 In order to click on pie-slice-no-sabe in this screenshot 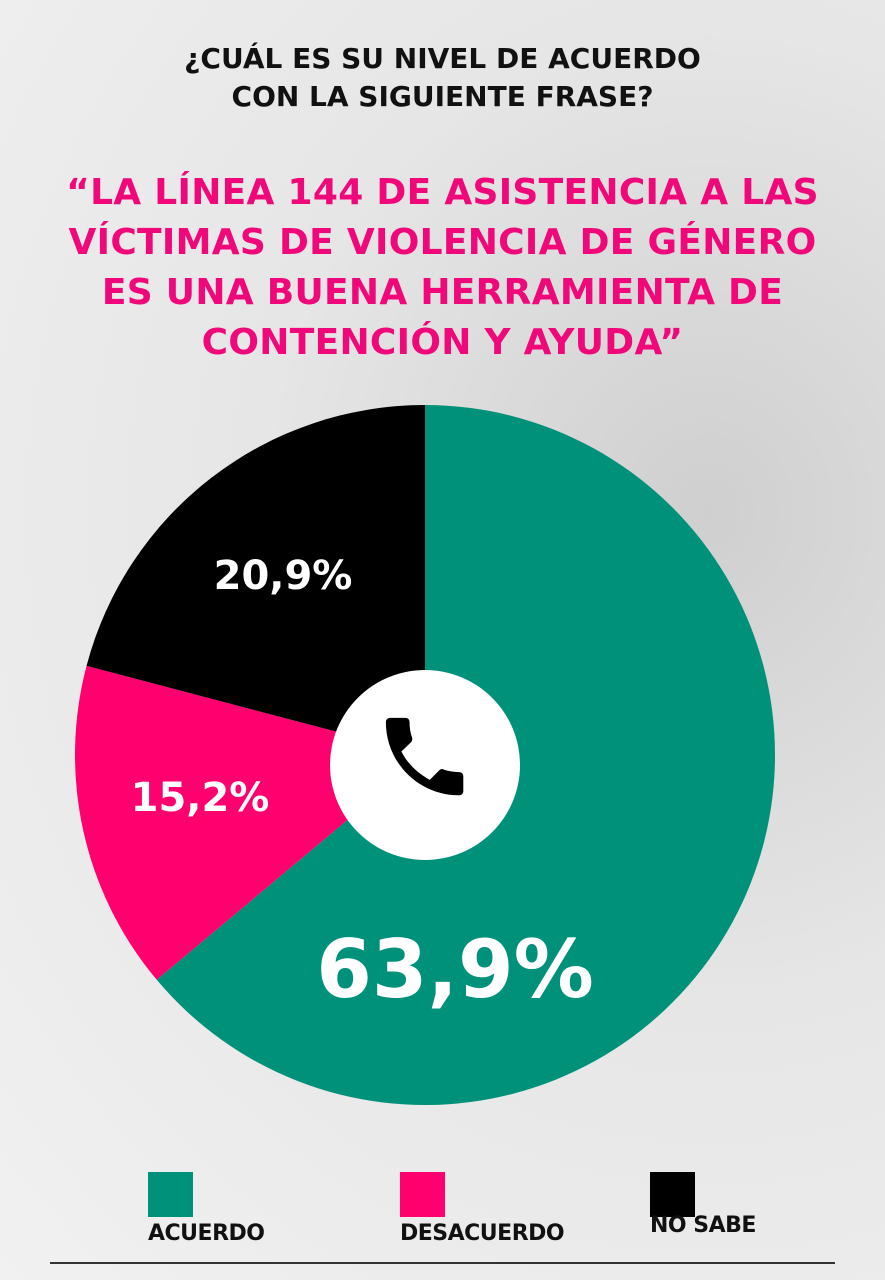, I will do `click(256, 580)`.